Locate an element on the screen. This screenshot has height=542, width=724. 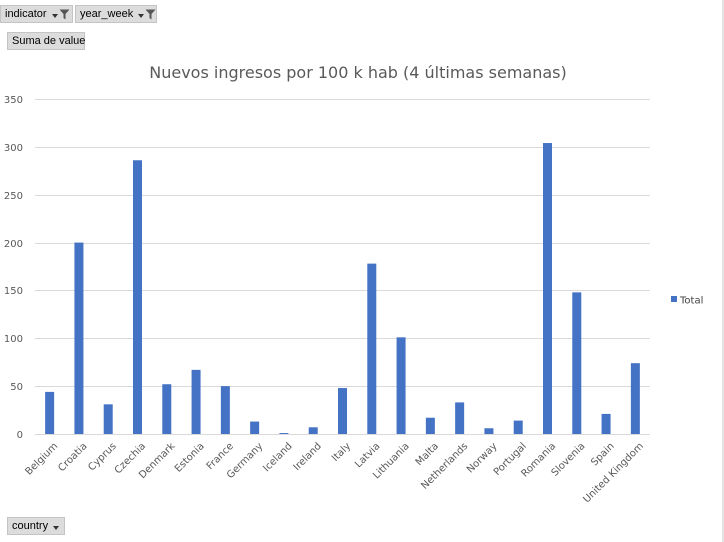
values-field-button: Suma de value is located at coordinates (46, 41).